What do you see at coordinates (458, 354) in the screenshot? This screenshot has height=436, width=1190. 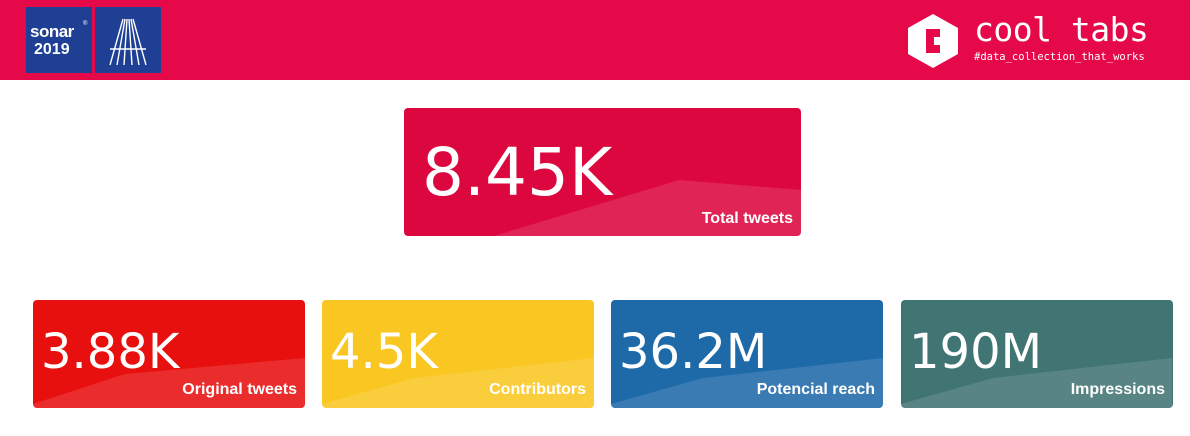 I see `contributors-card: 4.5K Contributors` at bounding box center [458, 354].